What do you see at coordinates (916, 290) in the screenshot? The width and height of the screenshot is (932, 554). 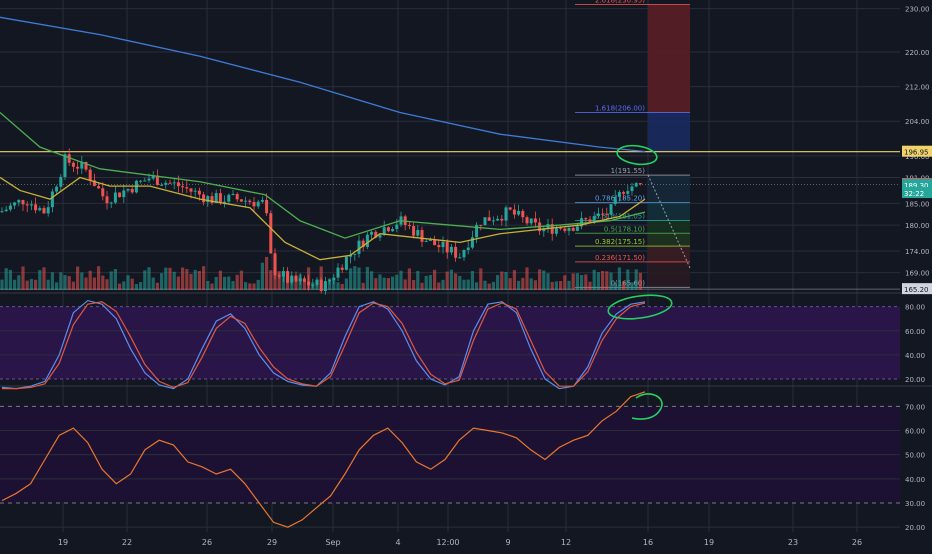 I see `price-axis-label: 165.20` at bounding box center [916, 290].